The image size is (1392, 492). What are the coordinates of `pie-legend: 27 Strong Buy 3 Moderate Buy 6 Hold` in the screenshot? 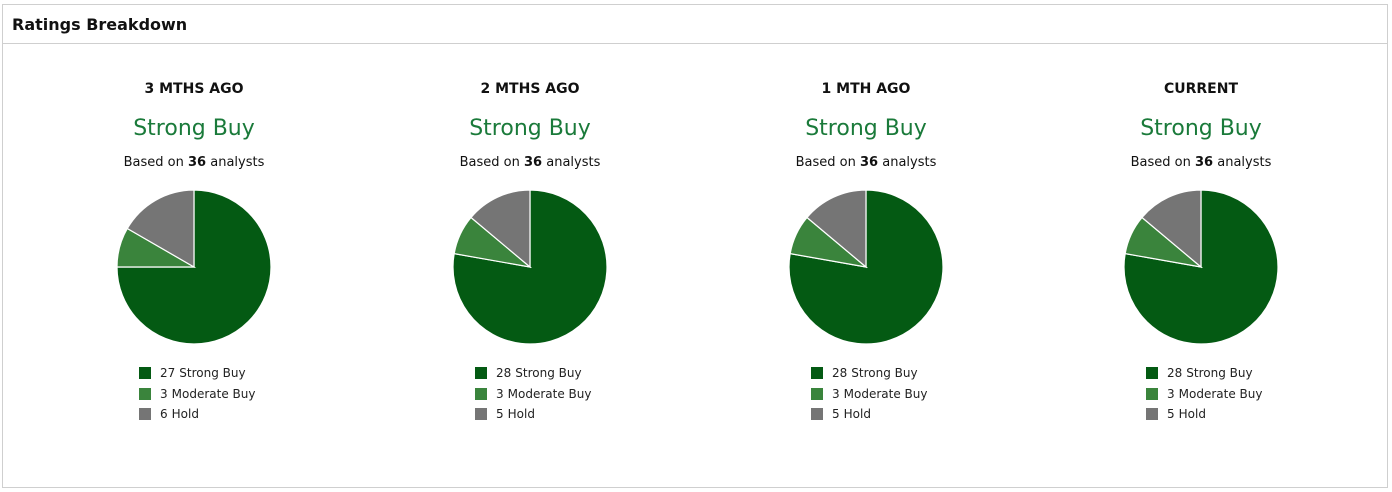 It's located at (197, 394).